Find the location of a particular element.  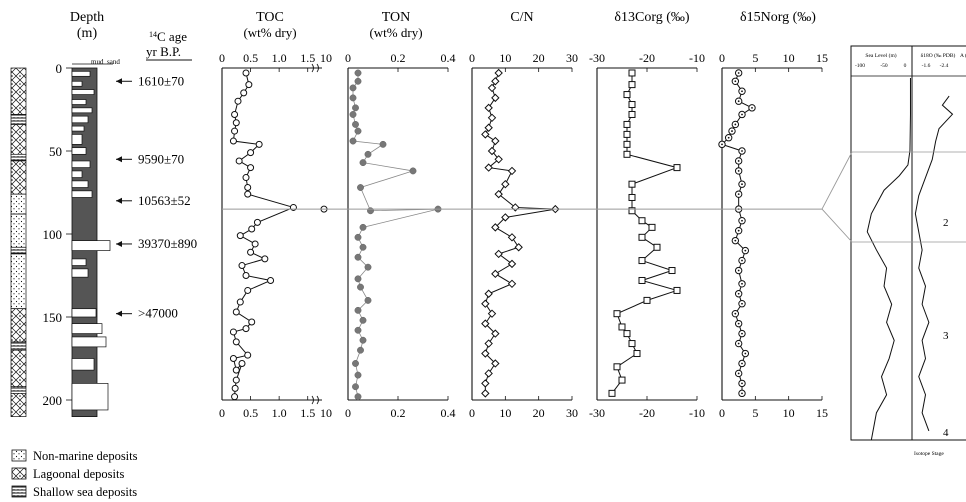

panel-tick-label-bottom: 0 is located at coordinates (348, 413).